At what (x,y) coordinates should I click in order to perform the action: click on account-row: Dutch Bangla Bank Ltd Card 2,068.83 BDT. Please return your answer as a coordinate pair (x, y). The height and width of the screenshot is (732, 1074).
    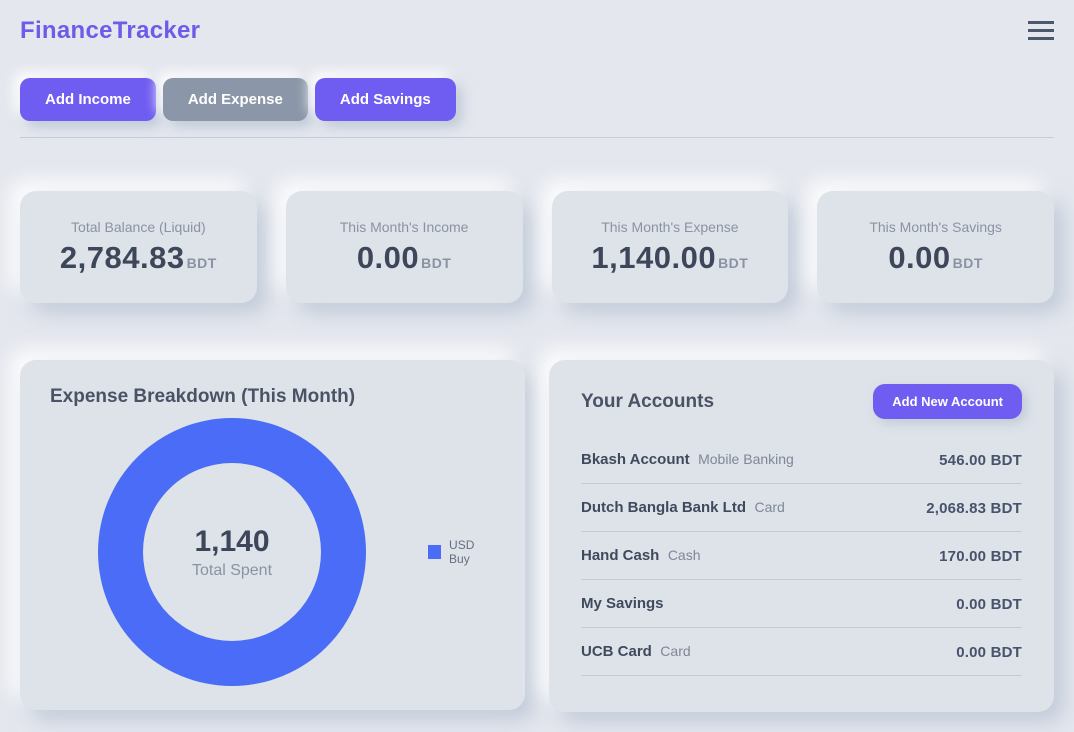
    Looking at the image, I should click on (801, 508).